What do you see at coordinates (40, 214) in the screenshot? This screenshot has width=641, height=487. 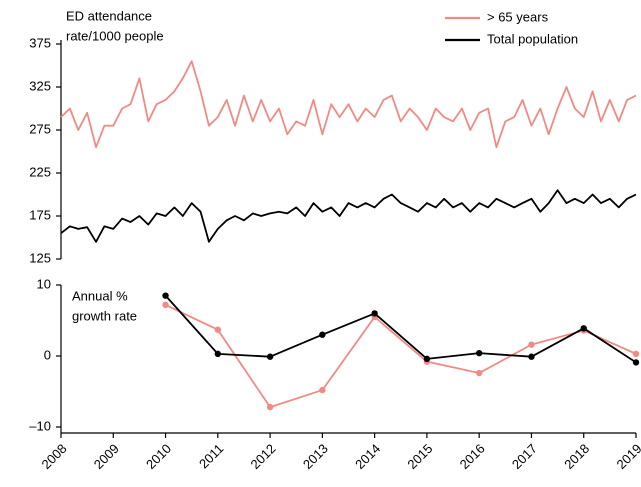 I see `y-tick-label: 175` at bounding box center [40, 214].